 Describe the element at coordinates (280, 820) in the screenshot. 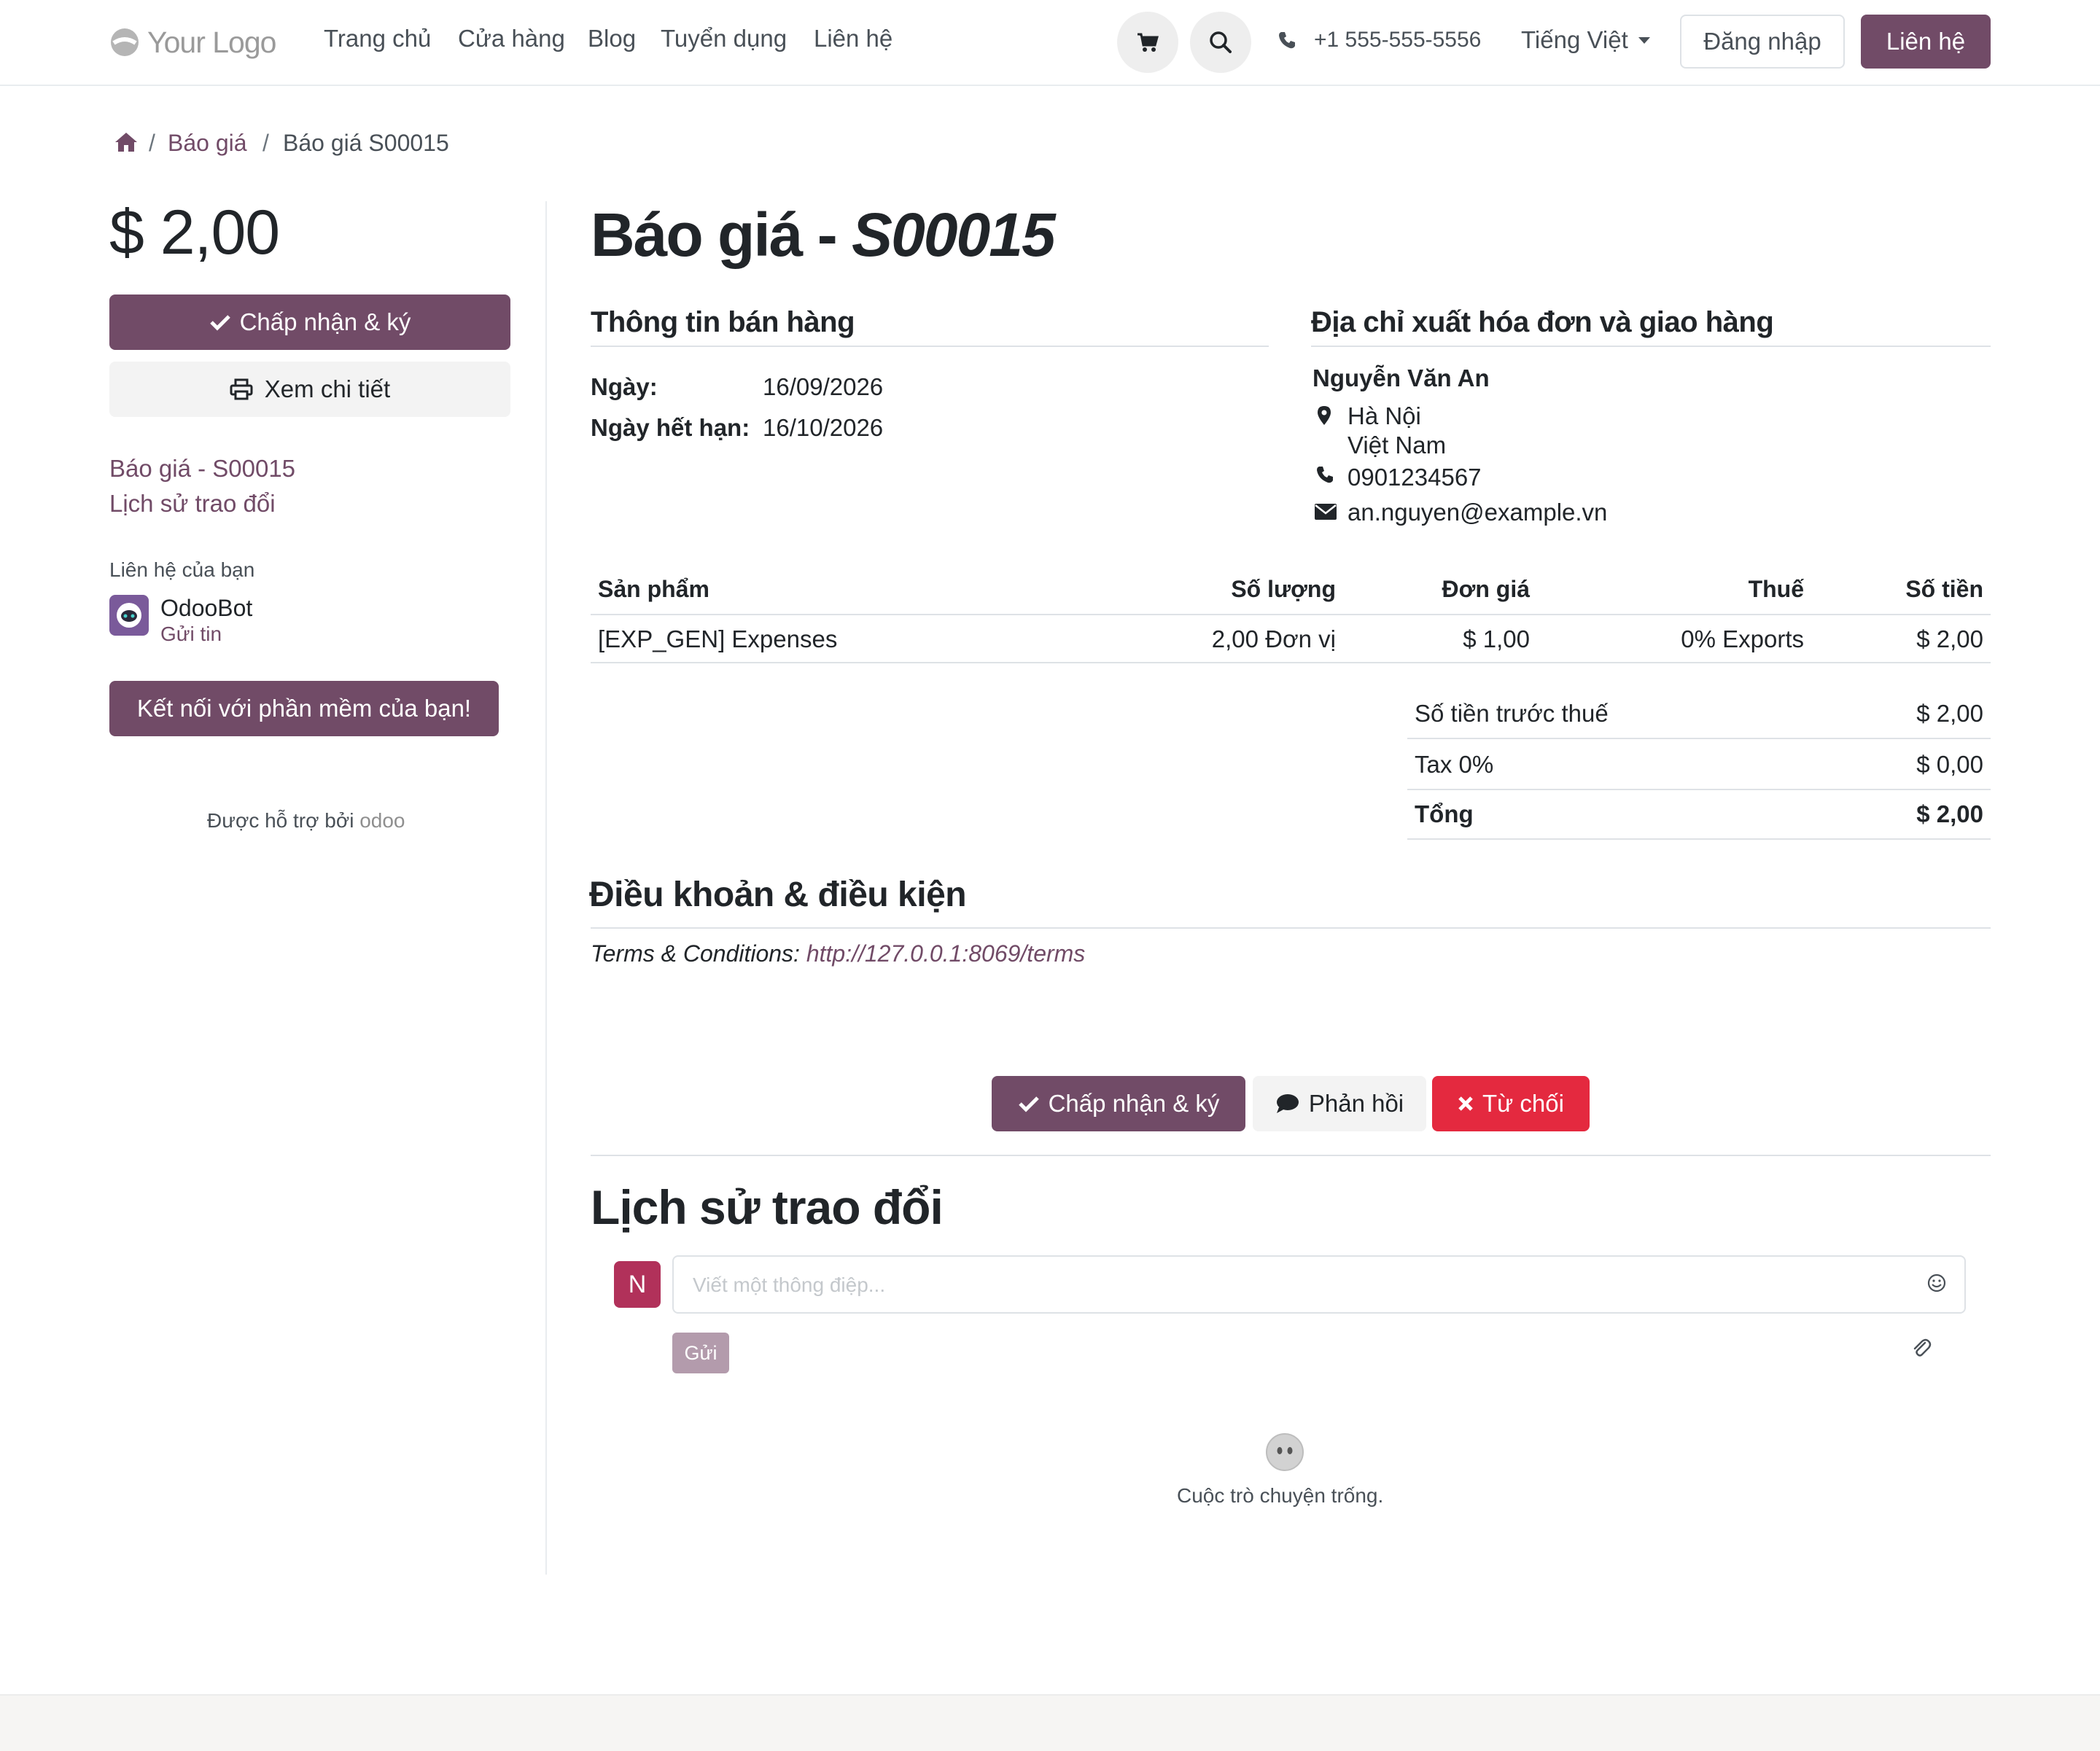

I see `powered-by-text: Được hỗ trợ bởi` at that location.